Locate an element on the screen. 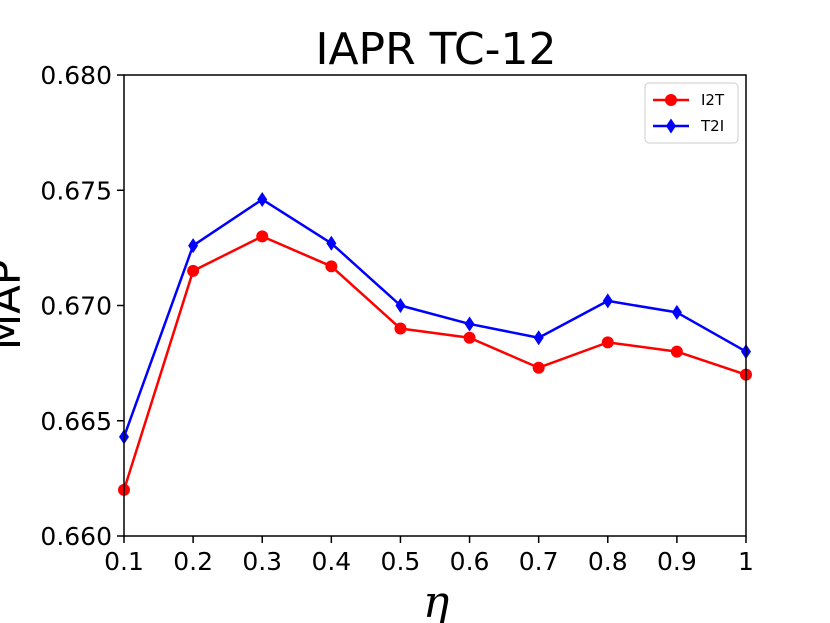  legend-label-t2i: T2I is located at coordinates (712, 126).